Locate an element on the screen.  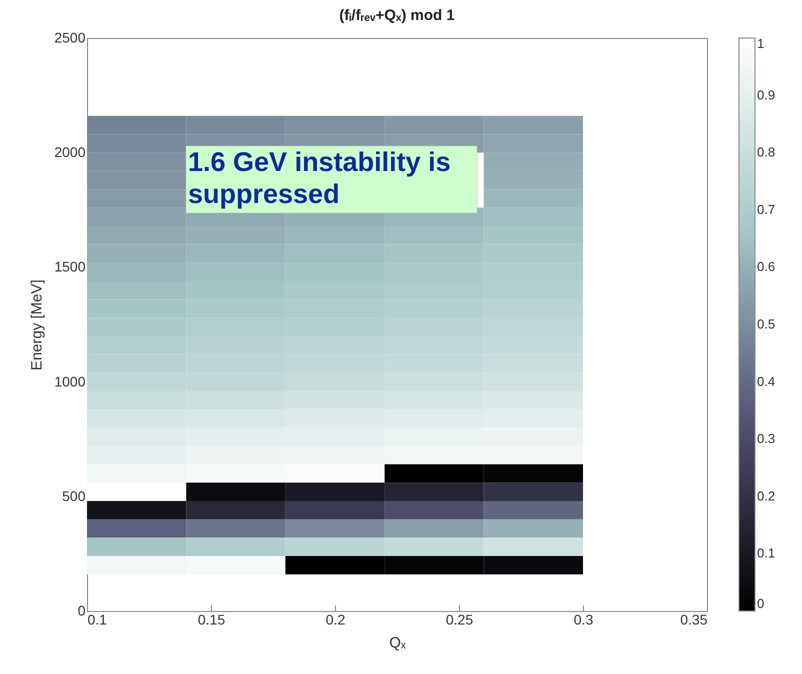
chart-title: (fᵢ/fᵣₑᵥ+Qₓ) mod 1 is located at coordinates (397, 15).